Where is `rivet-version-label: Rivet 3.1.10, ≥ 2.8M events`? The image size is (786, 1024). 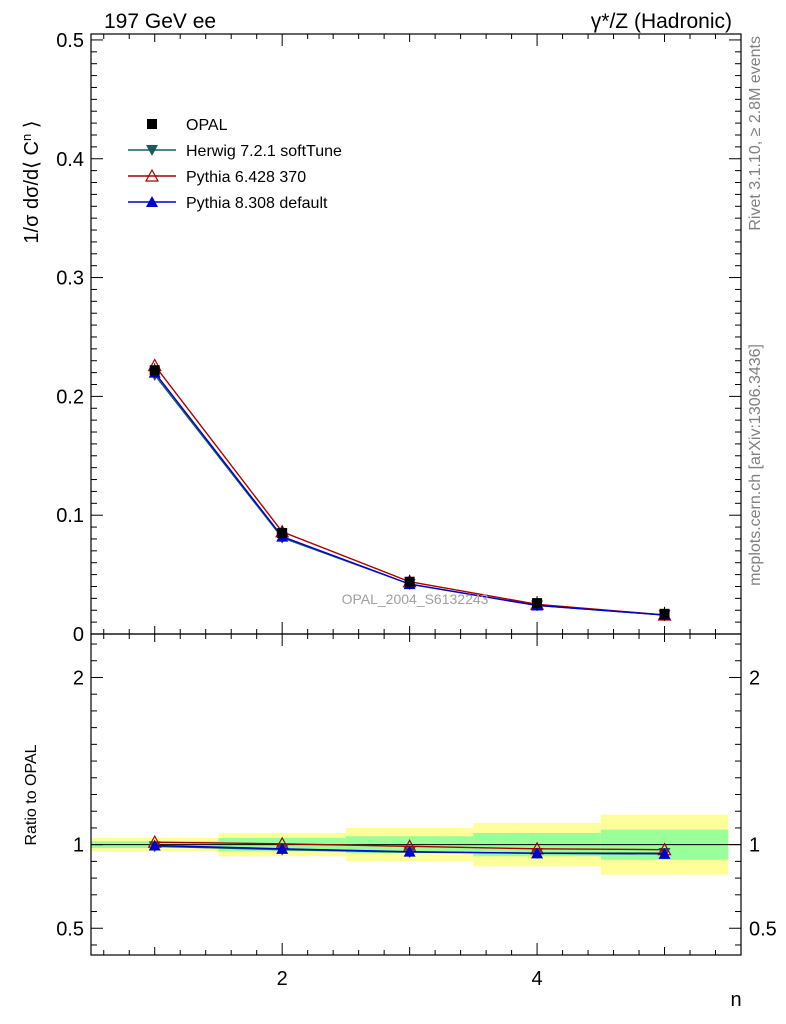 rivet-version-label: Rivet 3.1.10, ≥ 2.8M events is located at coordinates (755, 133).